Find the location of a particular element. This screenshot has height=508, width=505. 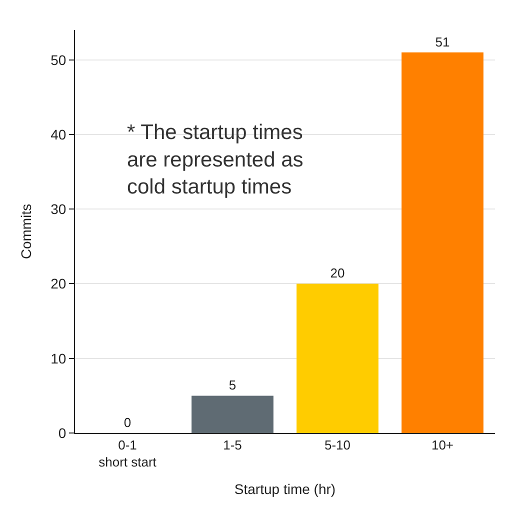

x-tick-label: 5-10 is located at coordinates (337, 445).